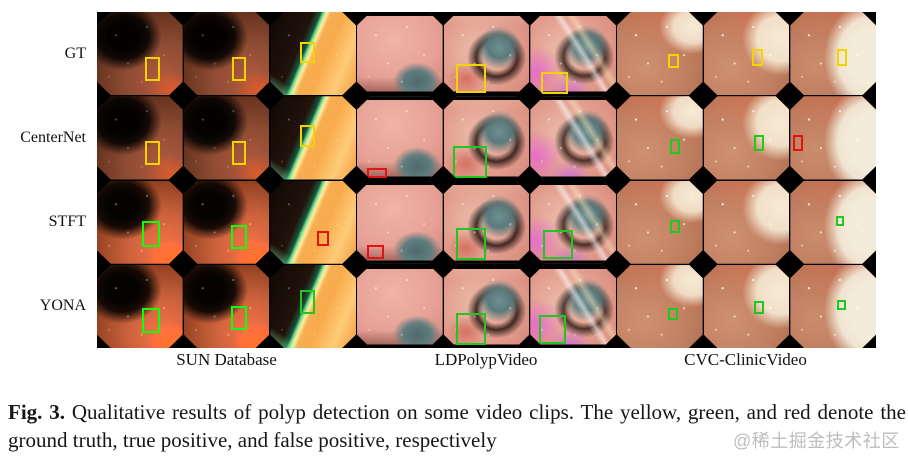 The image size is (908, 463). I want to click on row-label-yona: YONA, so click(62, 305).